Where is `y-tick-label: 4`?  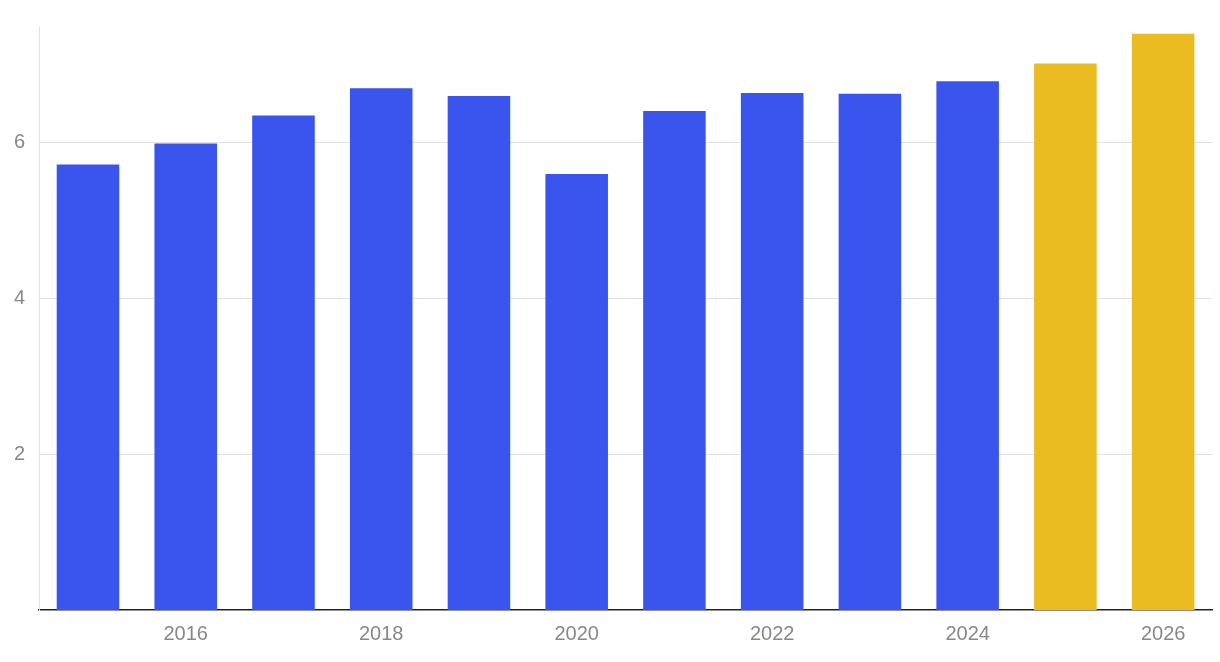
y-tick-label: 4 is located at coordinates (20, 297).